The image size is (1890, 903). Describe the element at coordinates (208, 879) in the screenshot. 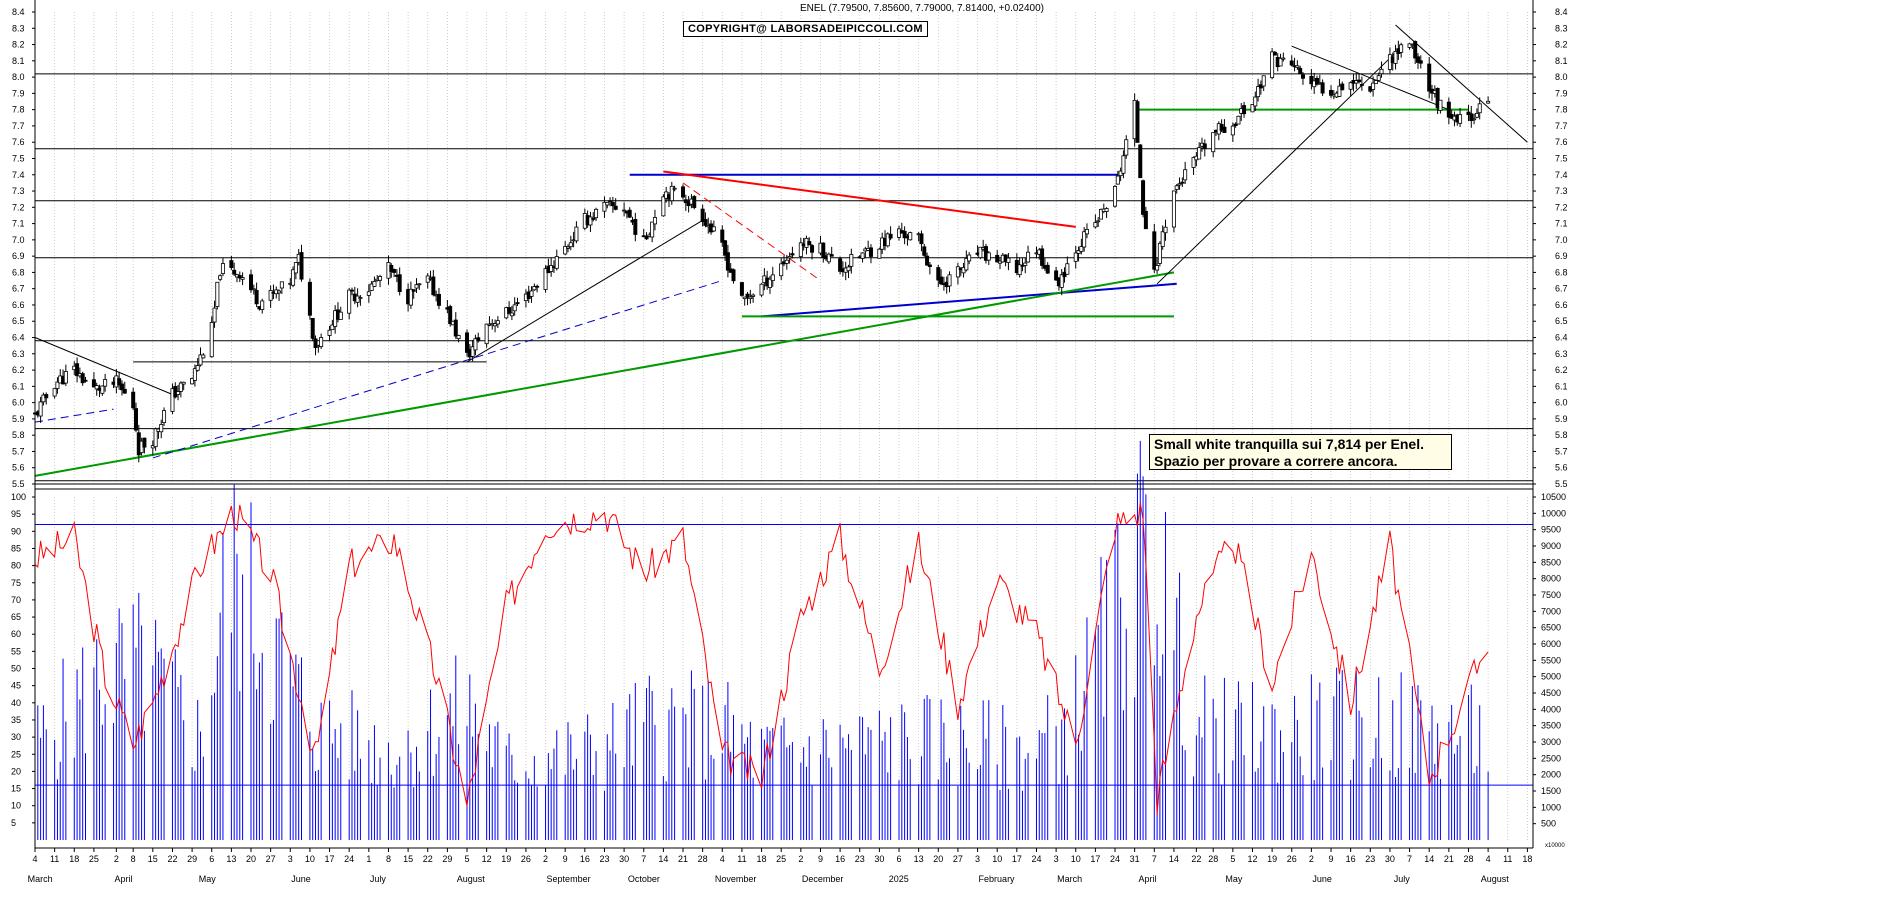

I see `x-month-label: May` at that location.